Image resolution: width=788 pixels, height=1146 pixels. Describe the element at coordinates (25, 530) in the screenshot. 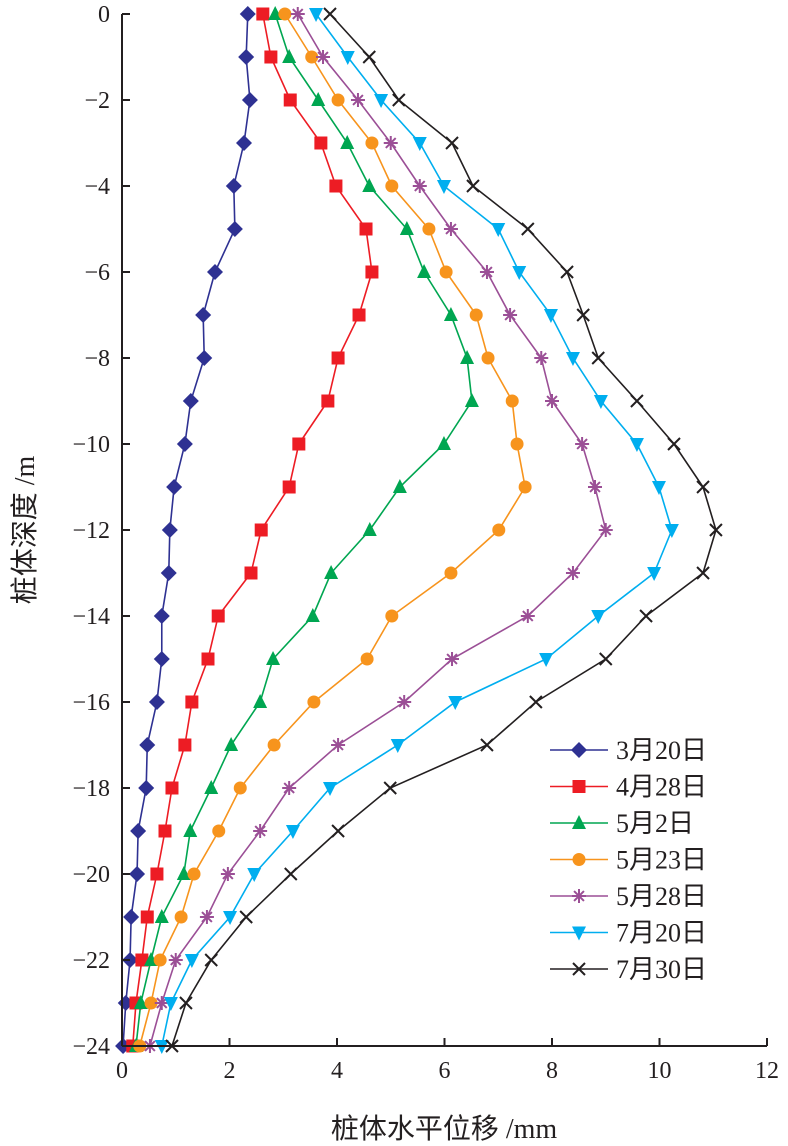

I see `y-axis-title: 桩体深度 /m` at that location.